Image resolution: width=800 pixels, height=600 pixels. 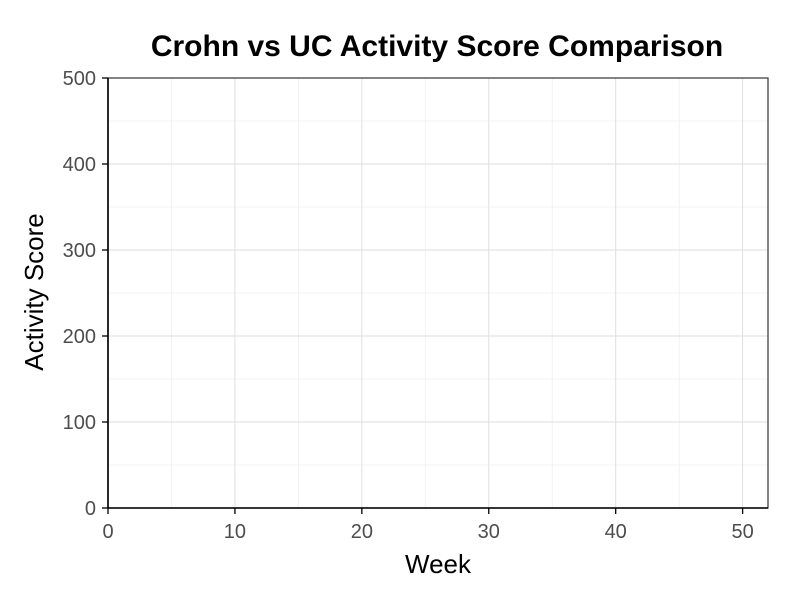 I want to click on x-tick-label: 40, so click(x=616, y=532).